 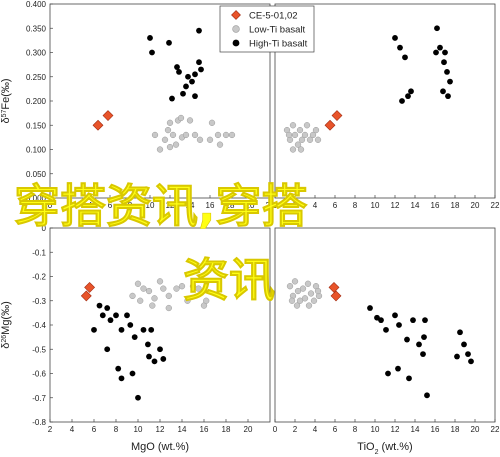 What do you see at coordinates (39, 252) in the screenshot?
I see `y-tick-label: -0.1` at bounding box center [39, 252].